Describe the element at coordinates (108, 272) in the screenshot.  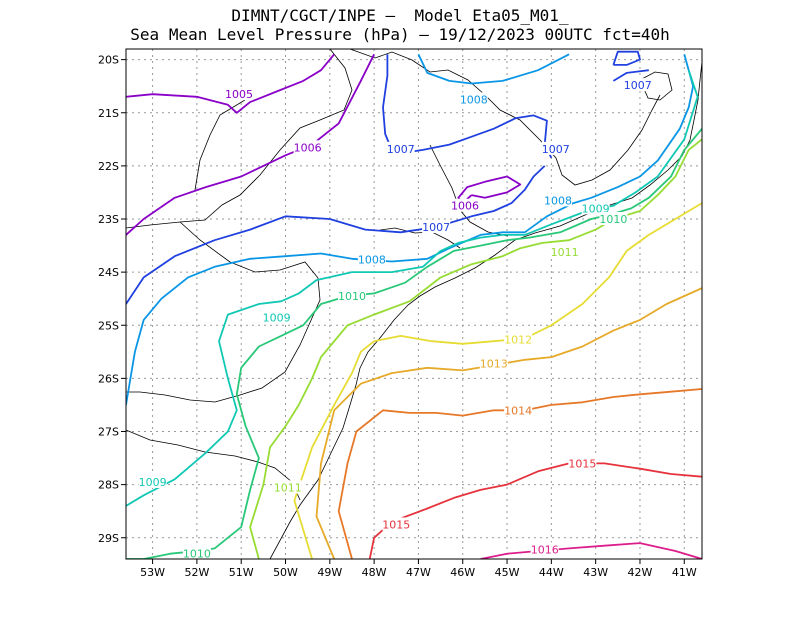
I see `y-tick-label: 24S` at that location.